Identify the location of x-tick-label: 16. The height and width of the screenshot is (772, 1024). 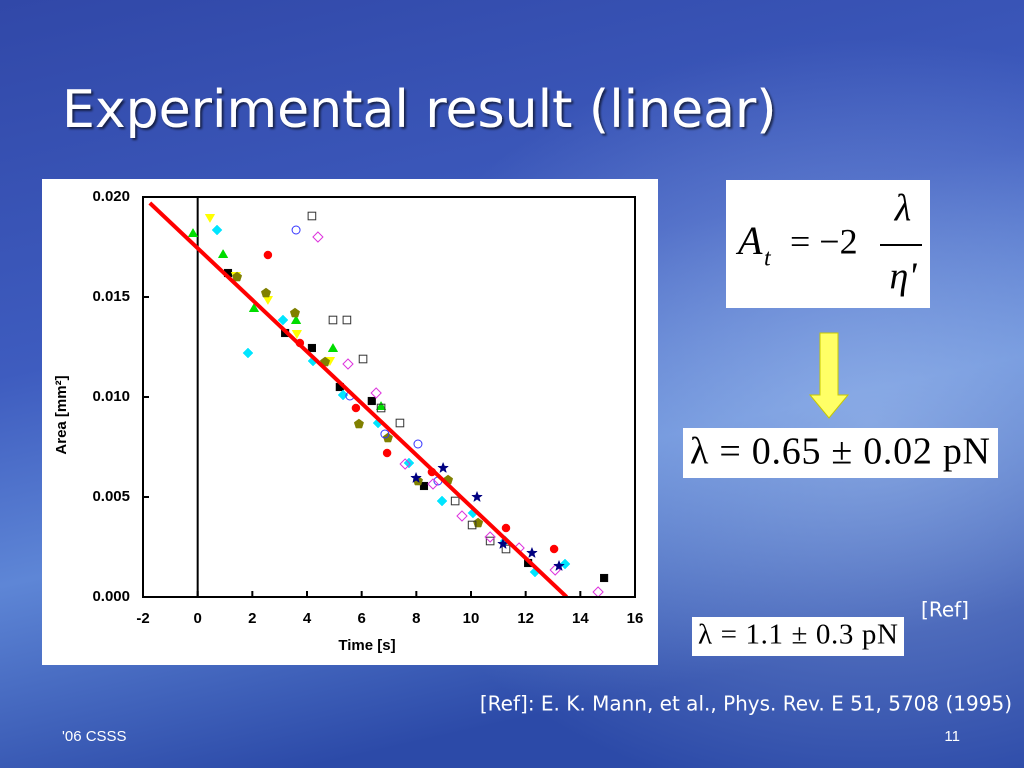
(635, 618).